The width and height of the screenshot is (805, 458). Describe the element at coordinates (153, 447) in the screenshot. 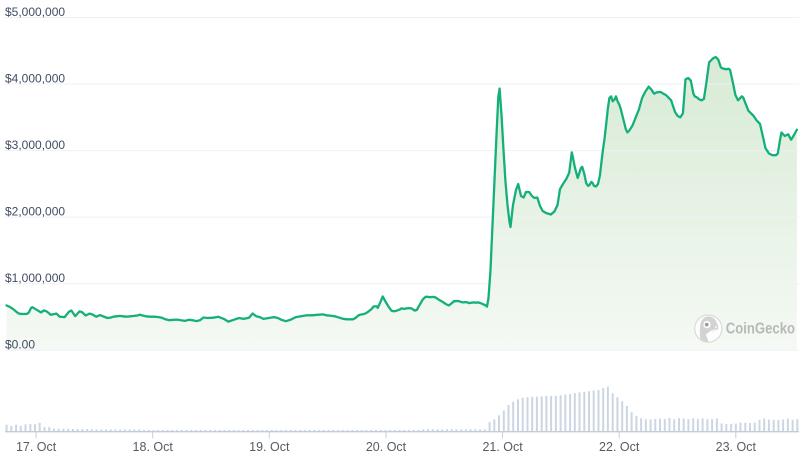

I see `svg-text: 18. Oct` at that location.